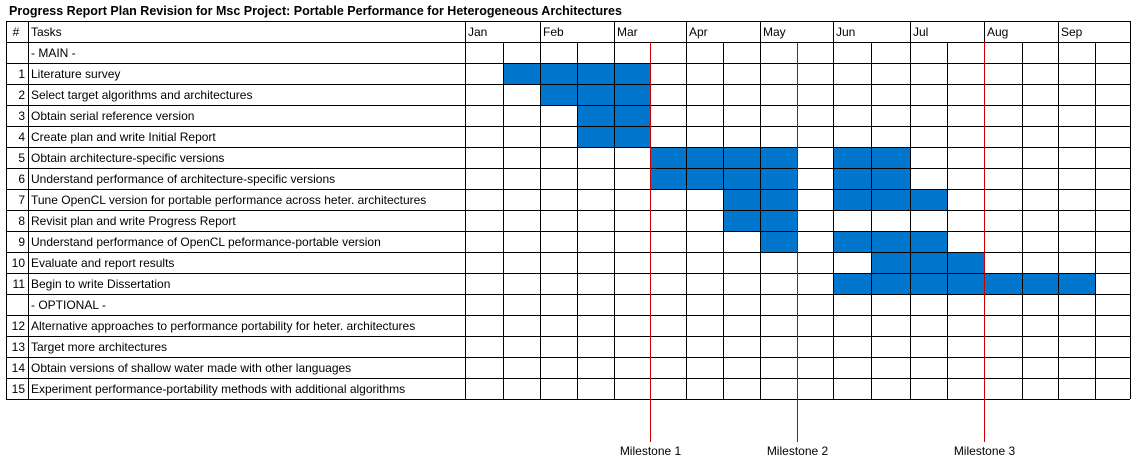  What do you see at coordinates (46, 32) in the screenshot?
I see `tasks-header: Tasks` at bounding box center [46, 32].